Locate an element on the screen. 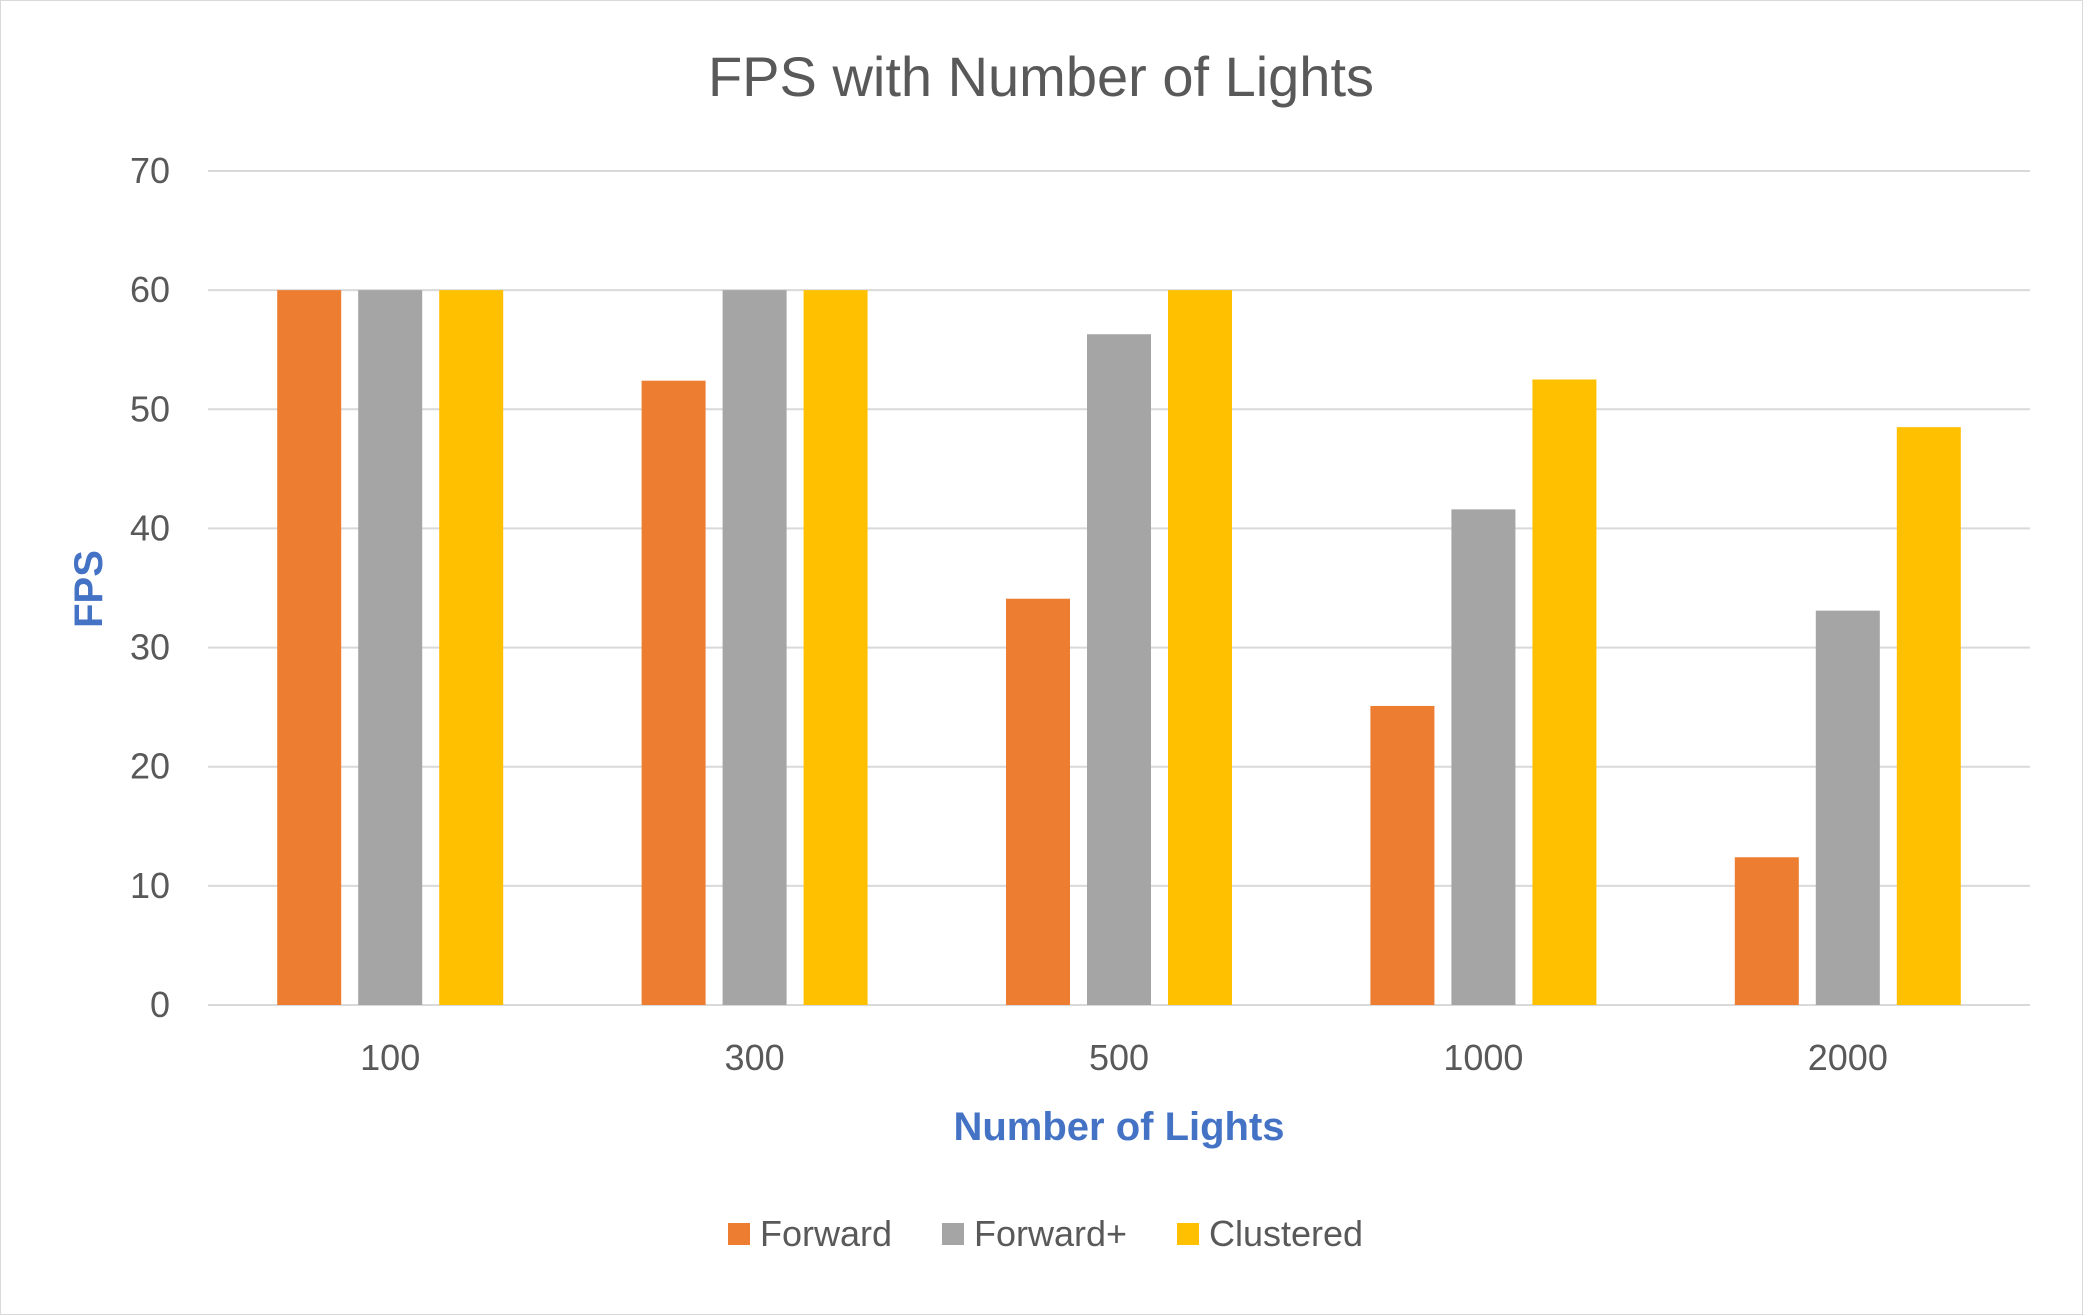  bar-forward-2000 is located at coordinates (1766, 931).